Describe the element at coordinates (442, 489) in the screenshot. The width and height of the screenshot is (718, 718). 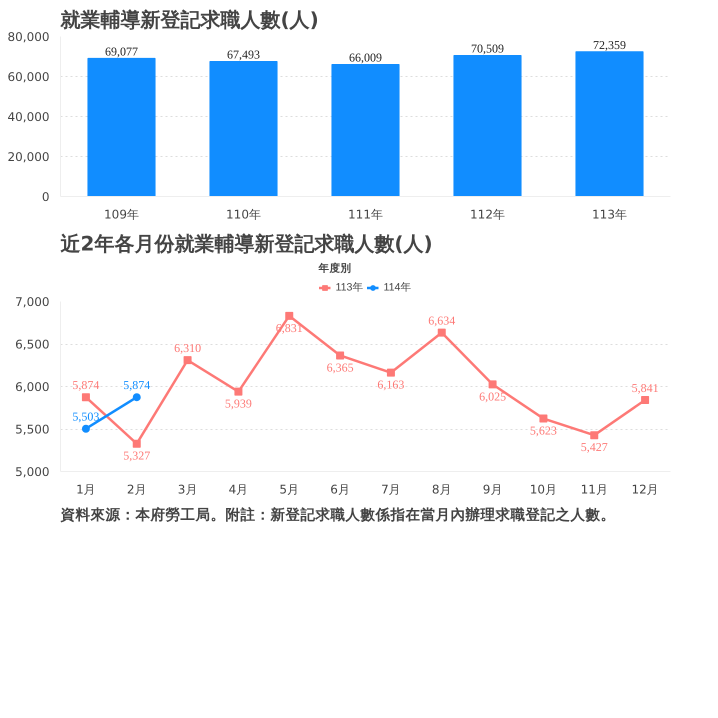
I see `x-tick-label: 8月` at that location.